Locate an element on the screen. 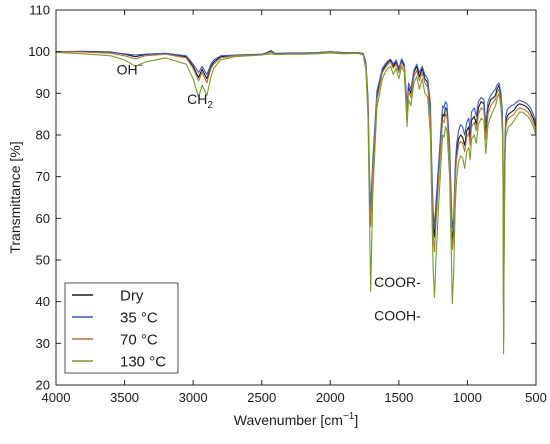  y-tick-label-2: 40 is located at coordinates (43, 301).